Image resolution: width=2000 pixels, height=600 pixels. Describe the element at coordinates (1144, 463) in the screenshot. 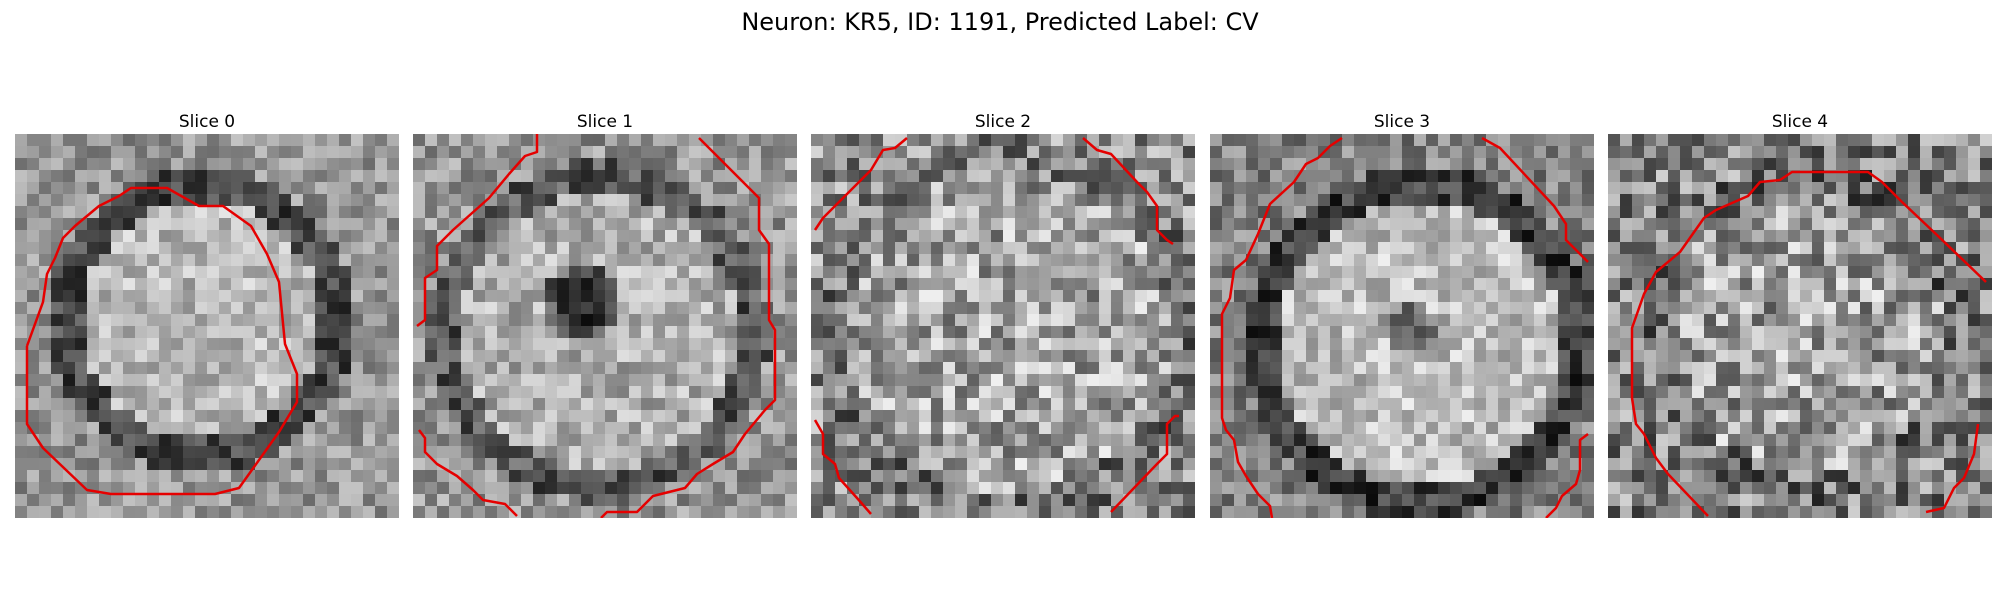

I see `contour-2-d` at that location.